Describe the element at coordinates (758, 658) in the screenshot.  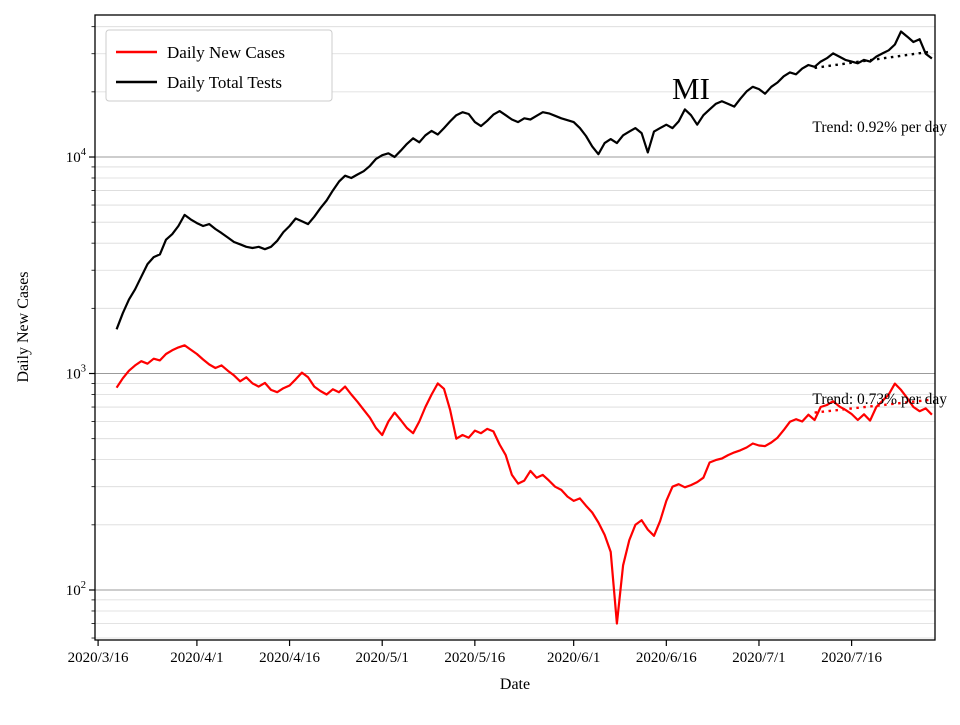
I see `x-tick-label: 2020/7/1` at that location.